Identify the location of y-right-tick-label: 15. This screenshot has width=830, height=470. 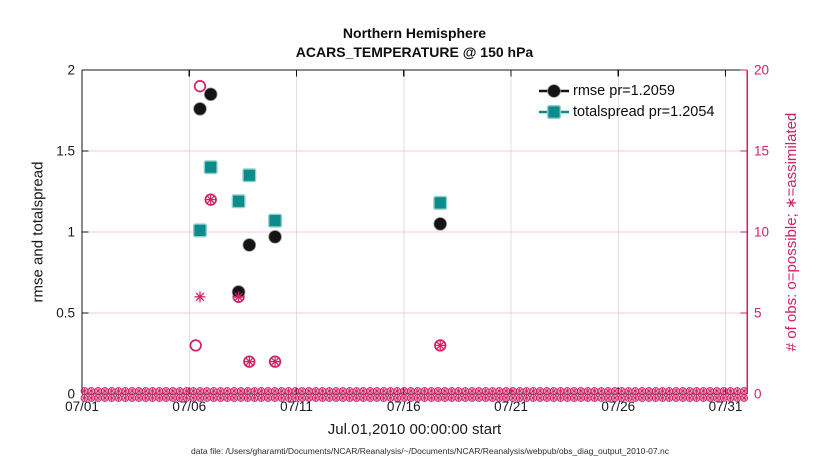
(761, 151).